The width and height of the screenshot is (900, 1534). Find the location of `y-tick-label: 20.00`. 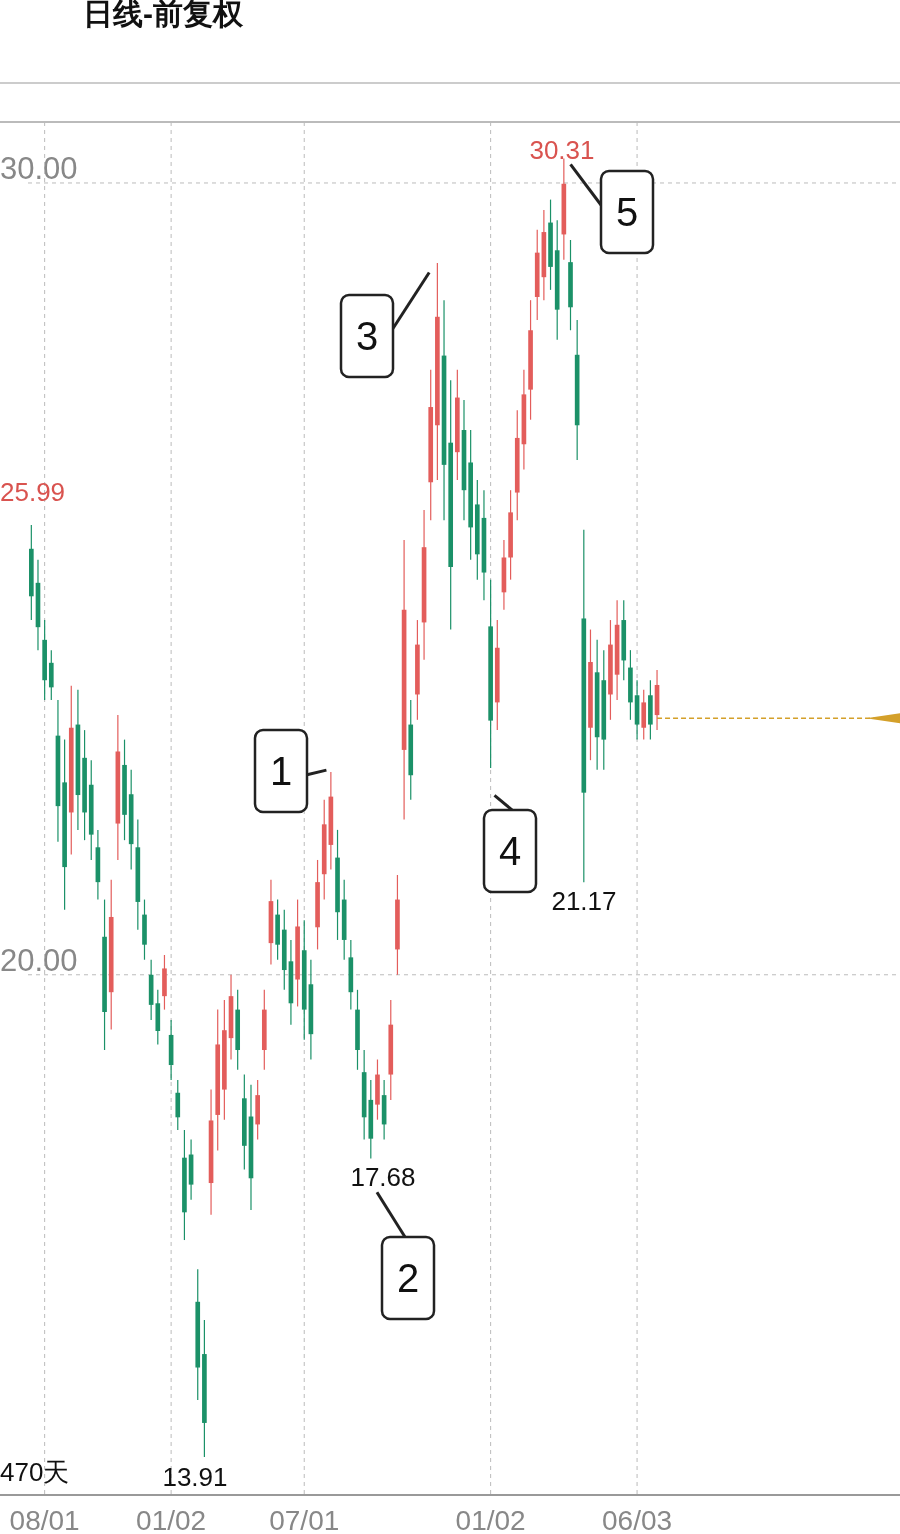

y-tick-label: 20.00 is located at coordinates (39, 960).